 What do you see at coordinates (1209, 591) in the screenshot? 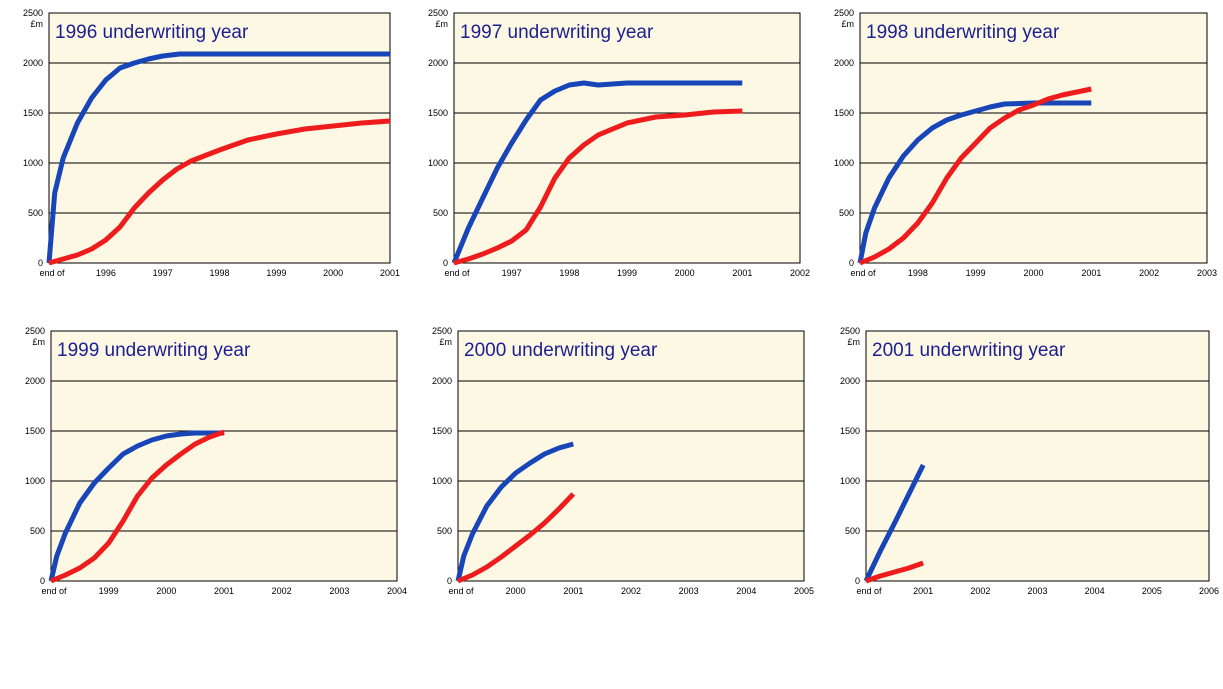
I see `x-tick-label: 2006` at bounding box center [1209, 591].